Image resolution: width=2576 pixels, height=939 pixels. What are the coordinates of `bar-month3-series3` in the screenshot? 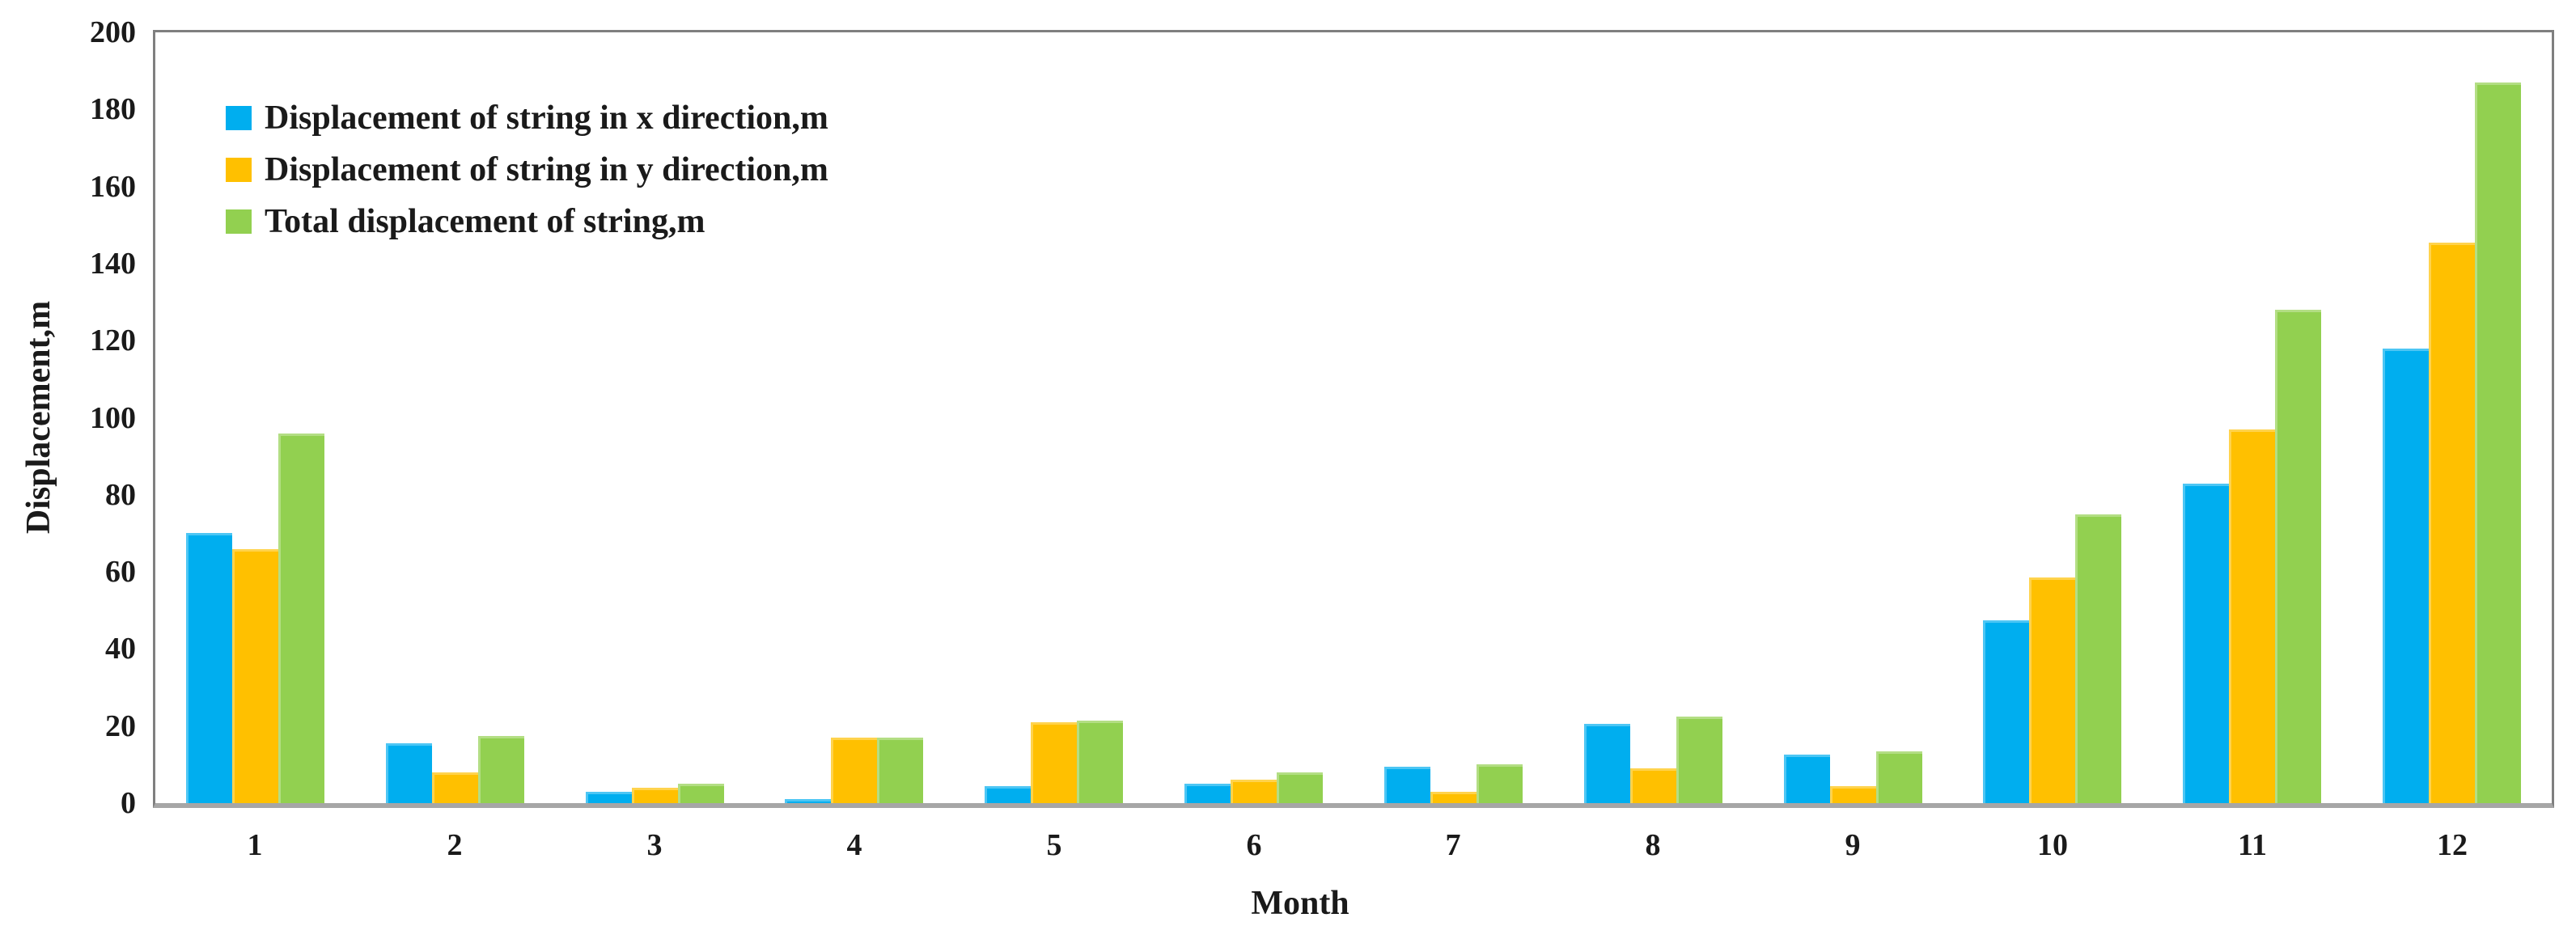 It's located at (701, 793).